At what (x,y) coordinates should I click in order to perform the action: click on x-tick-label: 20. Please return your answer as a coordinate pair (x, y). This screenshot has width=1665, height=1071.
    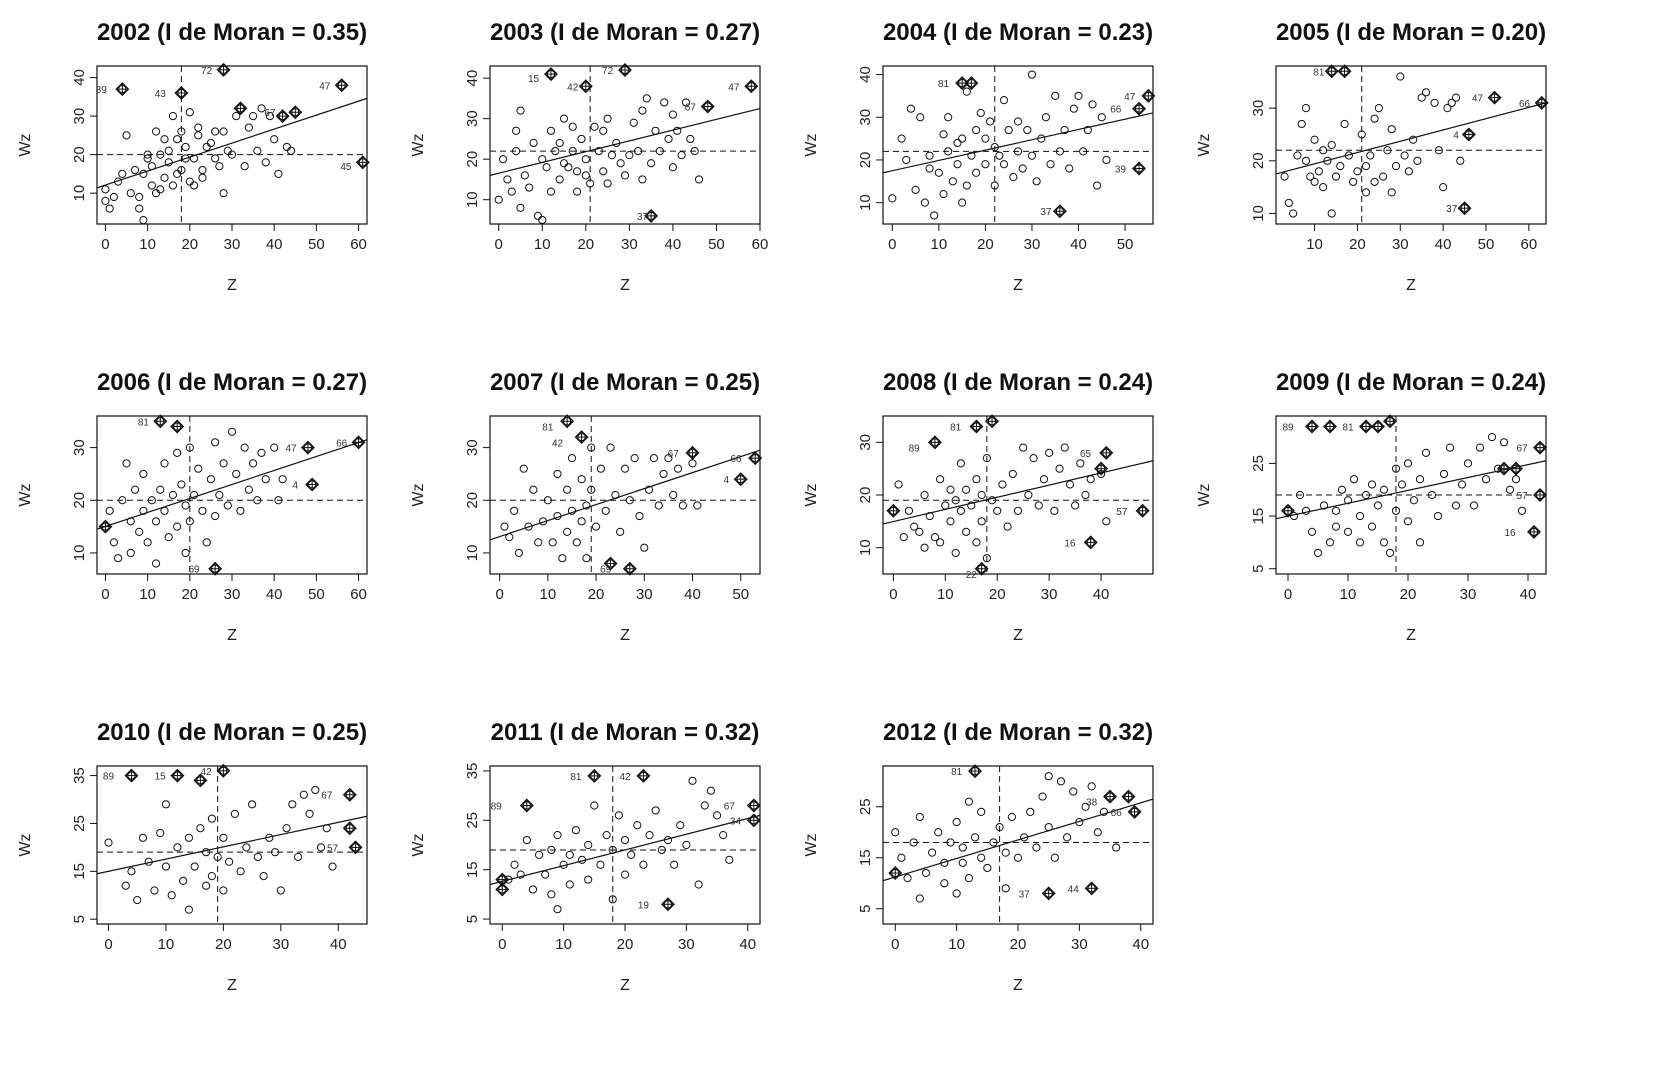
    Looking at the image, I should click on (223, 944).